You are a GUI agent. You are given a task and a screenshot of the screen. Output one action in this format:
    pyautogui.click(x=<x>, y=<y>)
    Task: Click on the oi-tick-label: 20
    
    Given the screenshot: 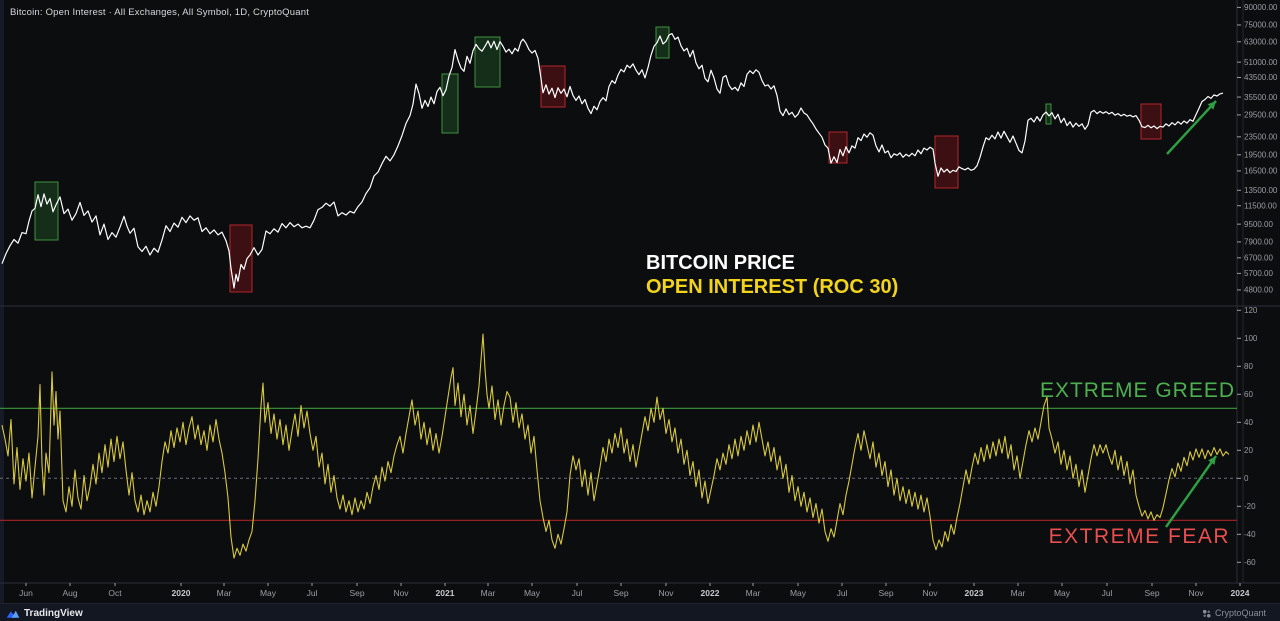 What is the action you would take?
    pyautogui.click(x=1248, y=450)
    